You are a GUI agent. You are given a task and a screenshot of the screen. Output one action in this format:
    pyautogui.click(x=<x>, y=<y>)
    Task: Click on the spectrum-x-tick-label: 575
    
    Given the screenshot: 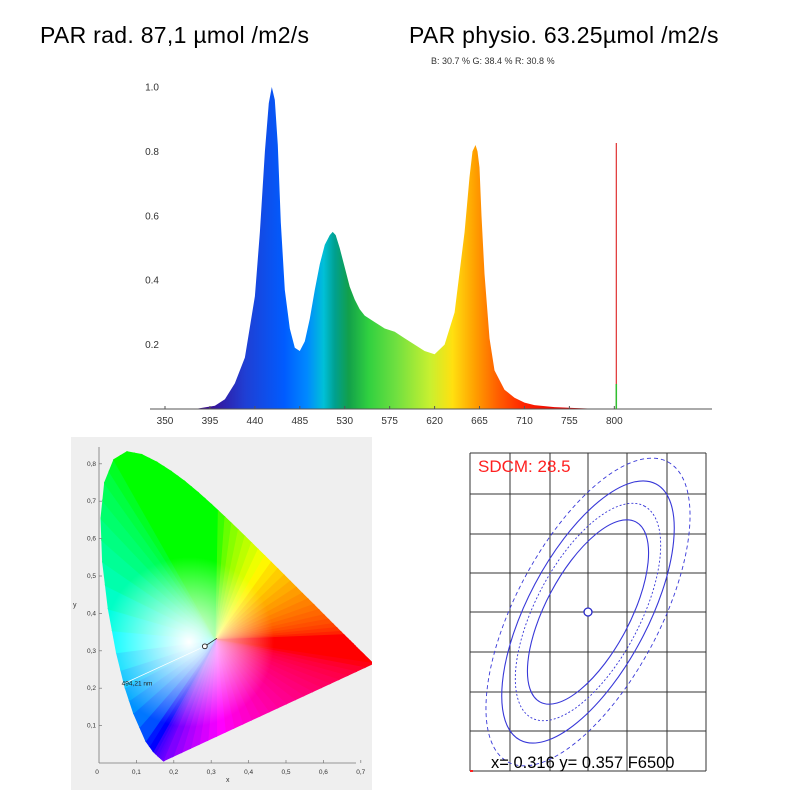 What is the action you would take?
    pyautogui.click(x=389, y=421)
    